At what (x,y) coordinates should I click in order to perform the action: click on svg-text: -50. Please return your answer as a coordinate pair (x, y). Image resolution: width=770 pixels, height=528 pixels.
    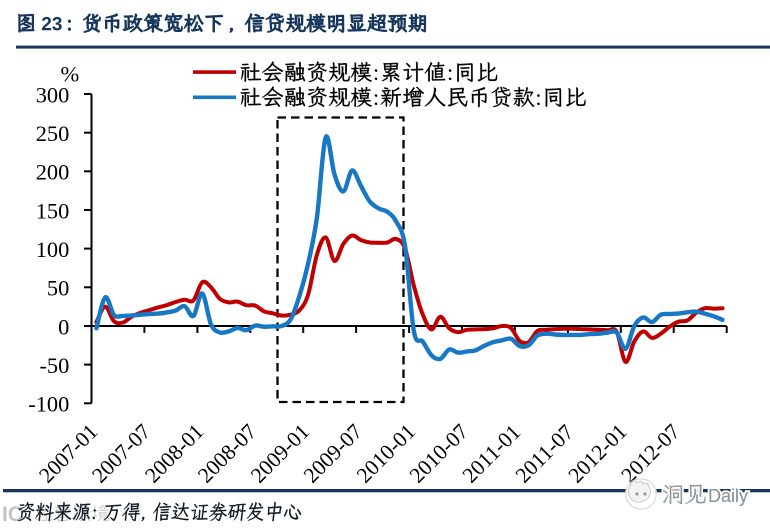
    Looking at the image, I should click on (54, 365).